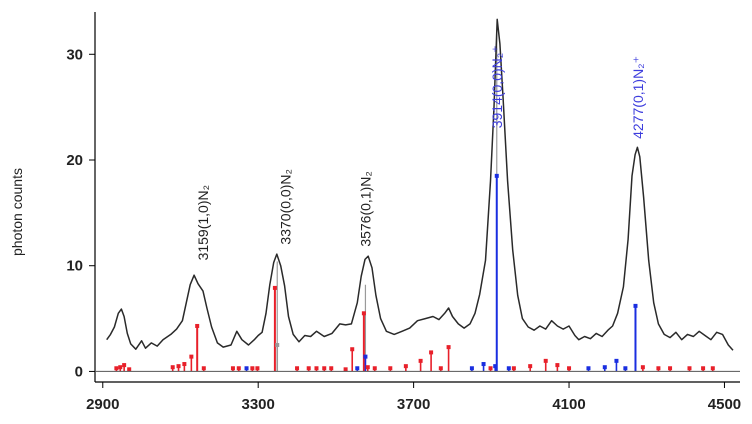  Describe the element at coordinates (74, 160) in the screenshot. I see `y-tick-label: 20` at that location.